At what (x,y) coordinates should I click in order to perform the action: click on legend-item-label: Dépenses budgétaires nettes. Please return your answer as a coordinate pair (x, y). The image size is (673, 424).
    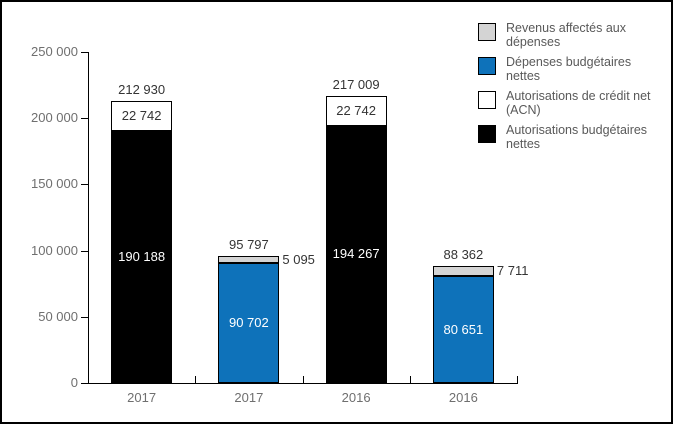
    Looking at the image, I should click on (569, 69).